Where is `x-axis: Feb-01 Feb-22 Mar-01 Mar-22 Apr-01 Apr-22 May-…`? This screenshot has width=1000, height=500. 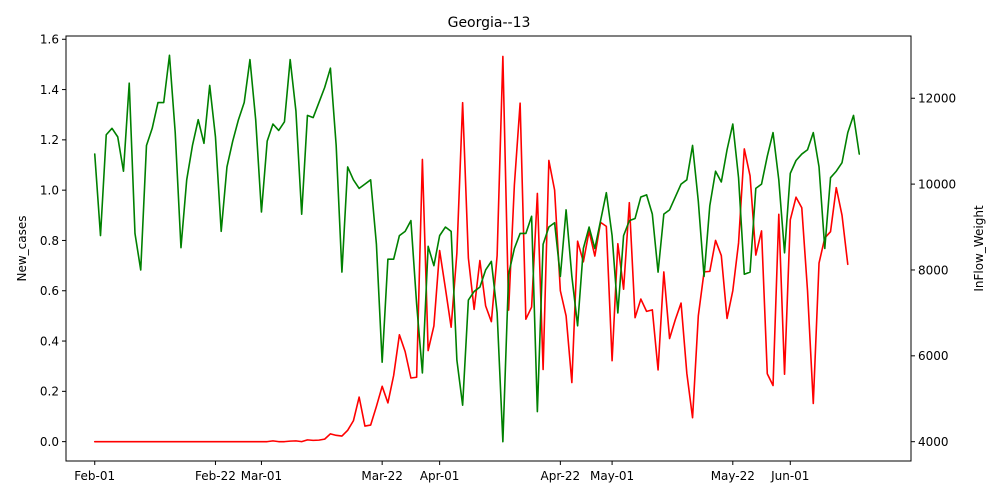
x-axis: Feb-01 Feb-22 Mar-01 Mar-22 Apr-01 Apr-22 May-… is located at coordinates (441, 472).